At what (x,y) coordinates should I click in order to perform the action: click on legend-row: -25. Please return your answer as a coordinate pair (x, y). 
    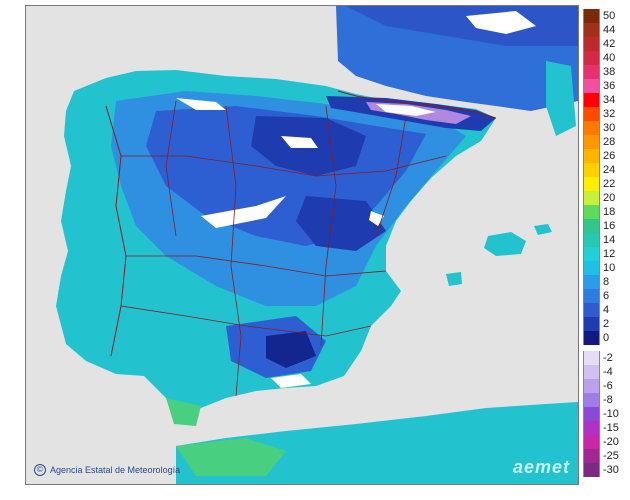
    Looking at the image, I should click on (605, 456).